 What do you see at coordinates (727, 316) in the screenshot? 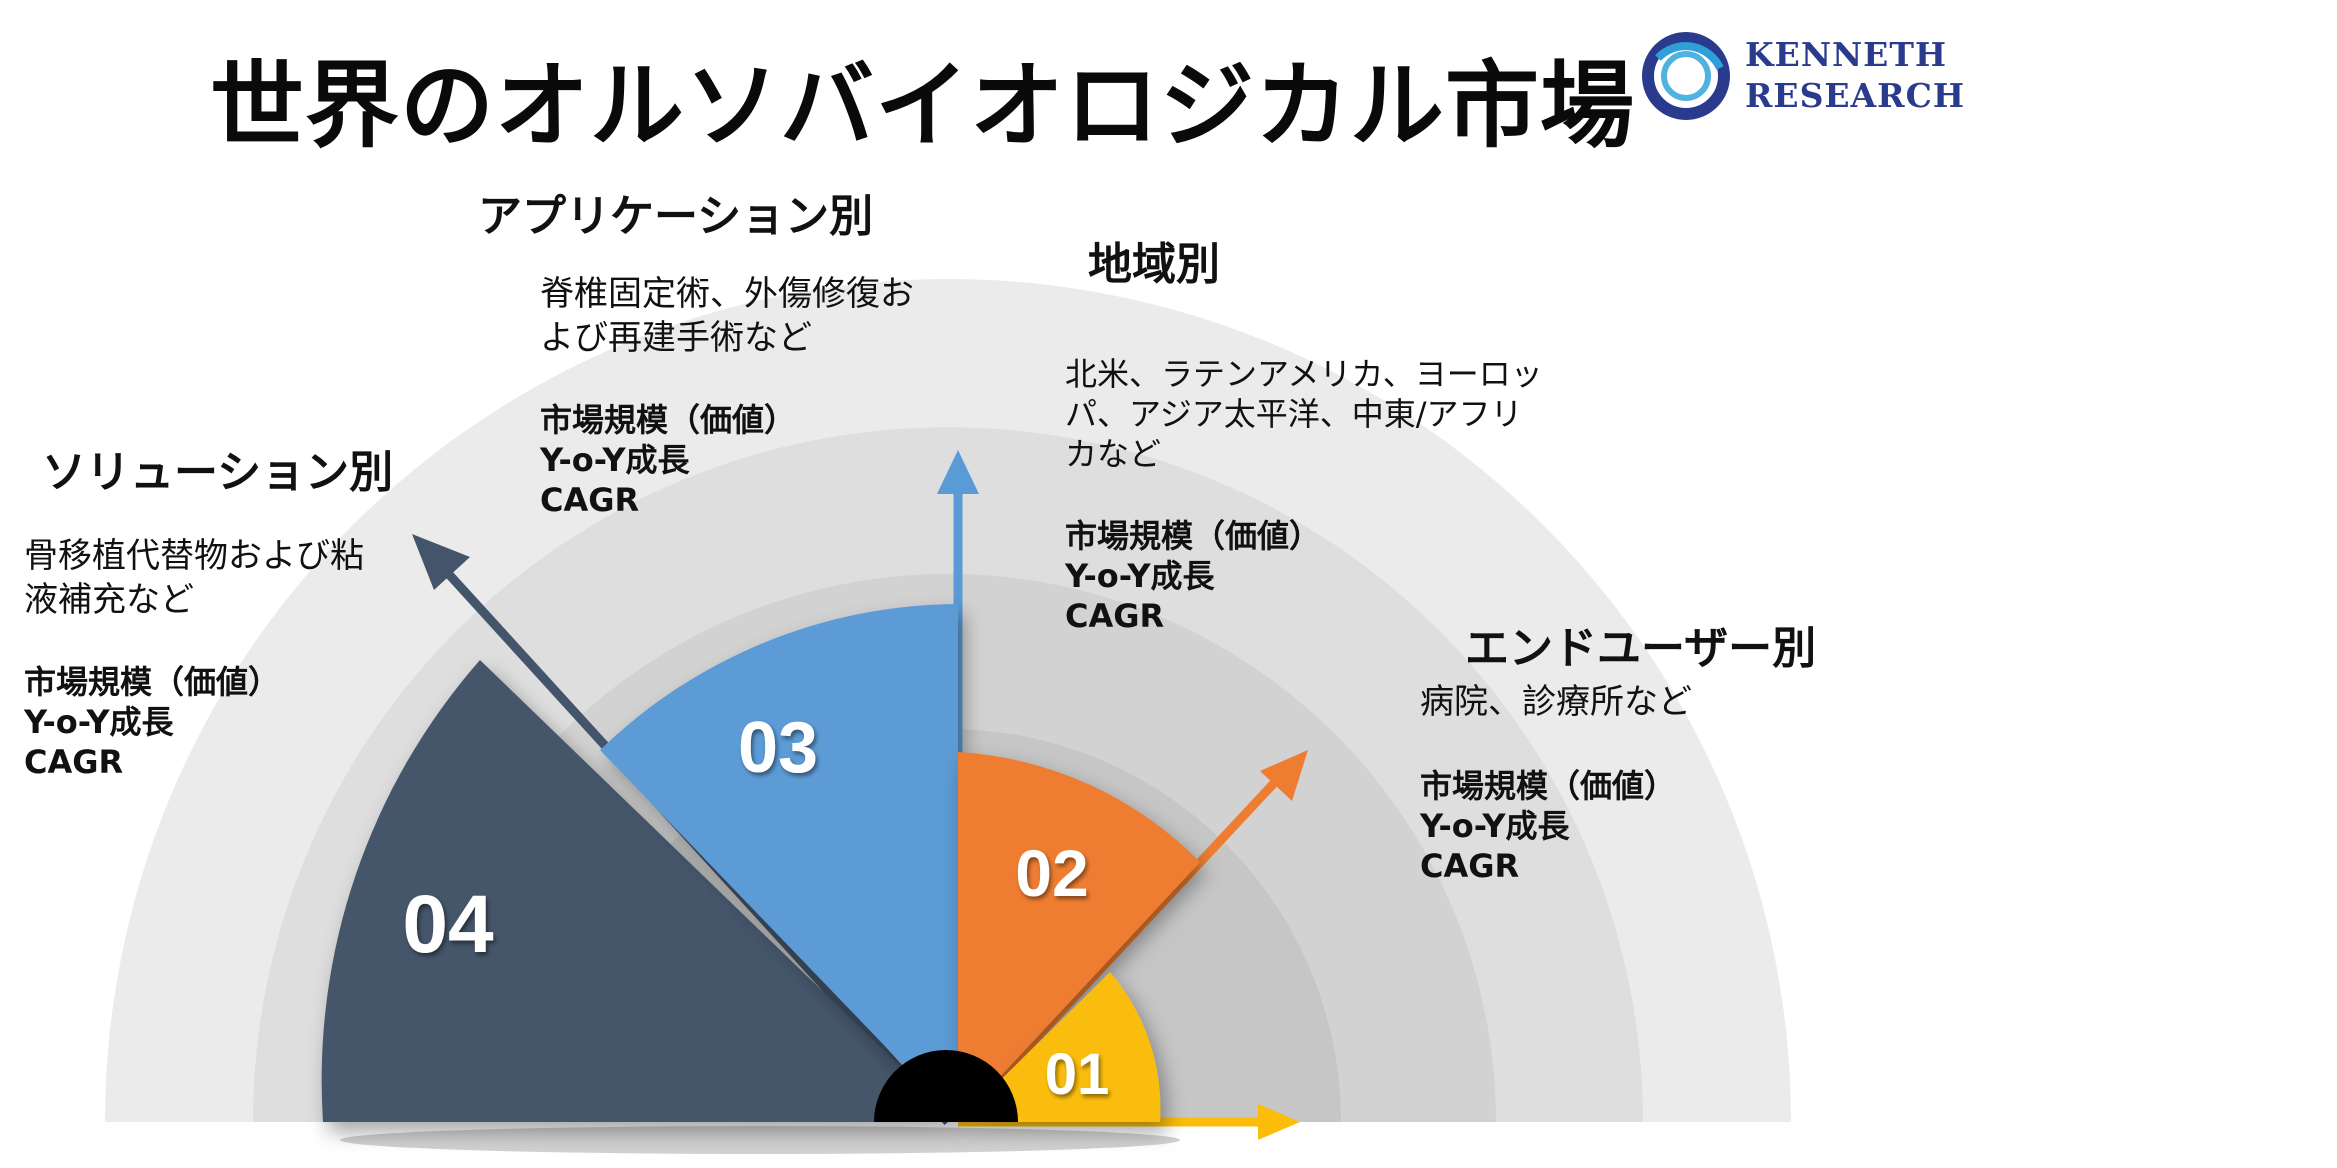
I see `application-description: 脊椎固定術、外傷修復お よび再建手術など` at bounding box center [727, 316].